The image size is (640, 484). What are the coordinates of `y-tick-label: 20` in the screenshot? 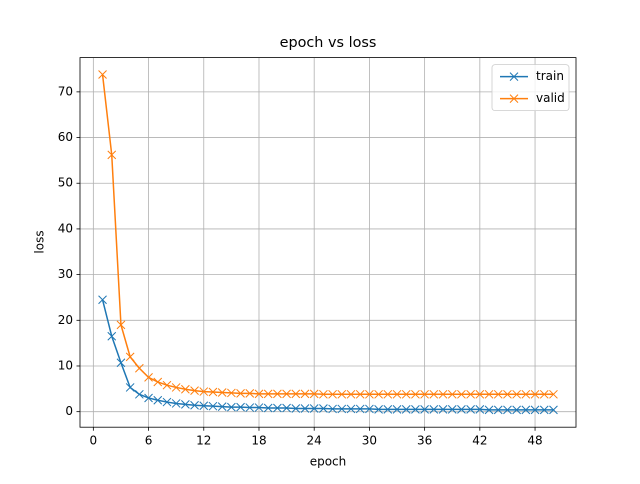 It's located at (65, 320).